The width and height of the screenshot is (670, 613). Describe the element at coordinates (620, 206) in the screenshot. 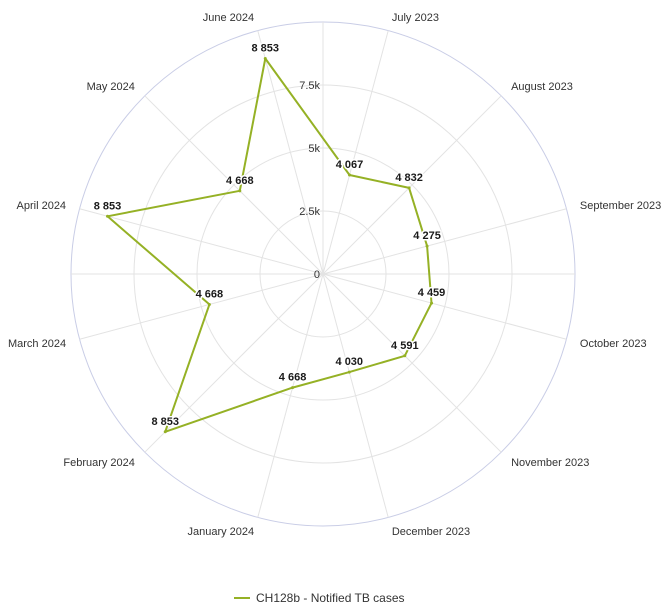

I see `category-label: September 2023` at that location.